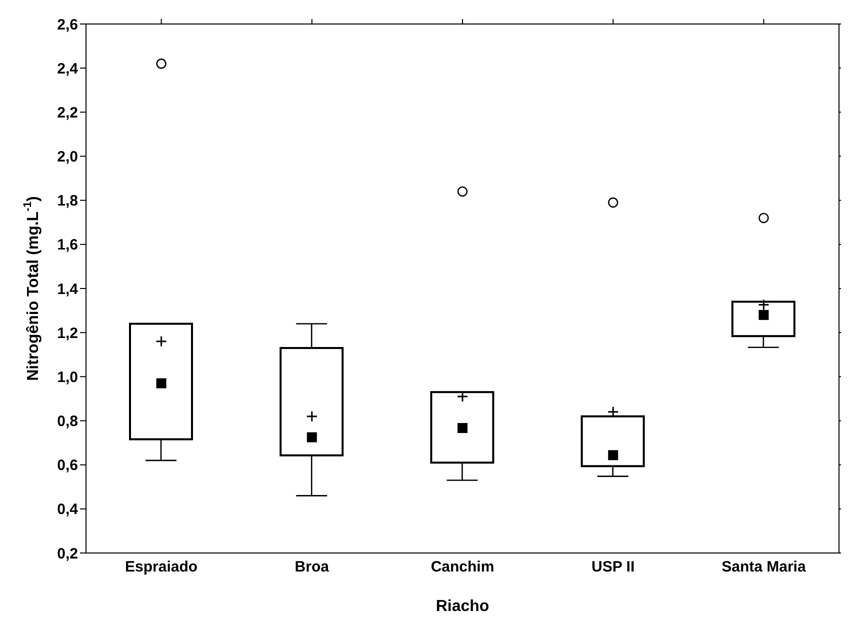  I want to click on x-tick-label: Canchim, so click(462, 567).